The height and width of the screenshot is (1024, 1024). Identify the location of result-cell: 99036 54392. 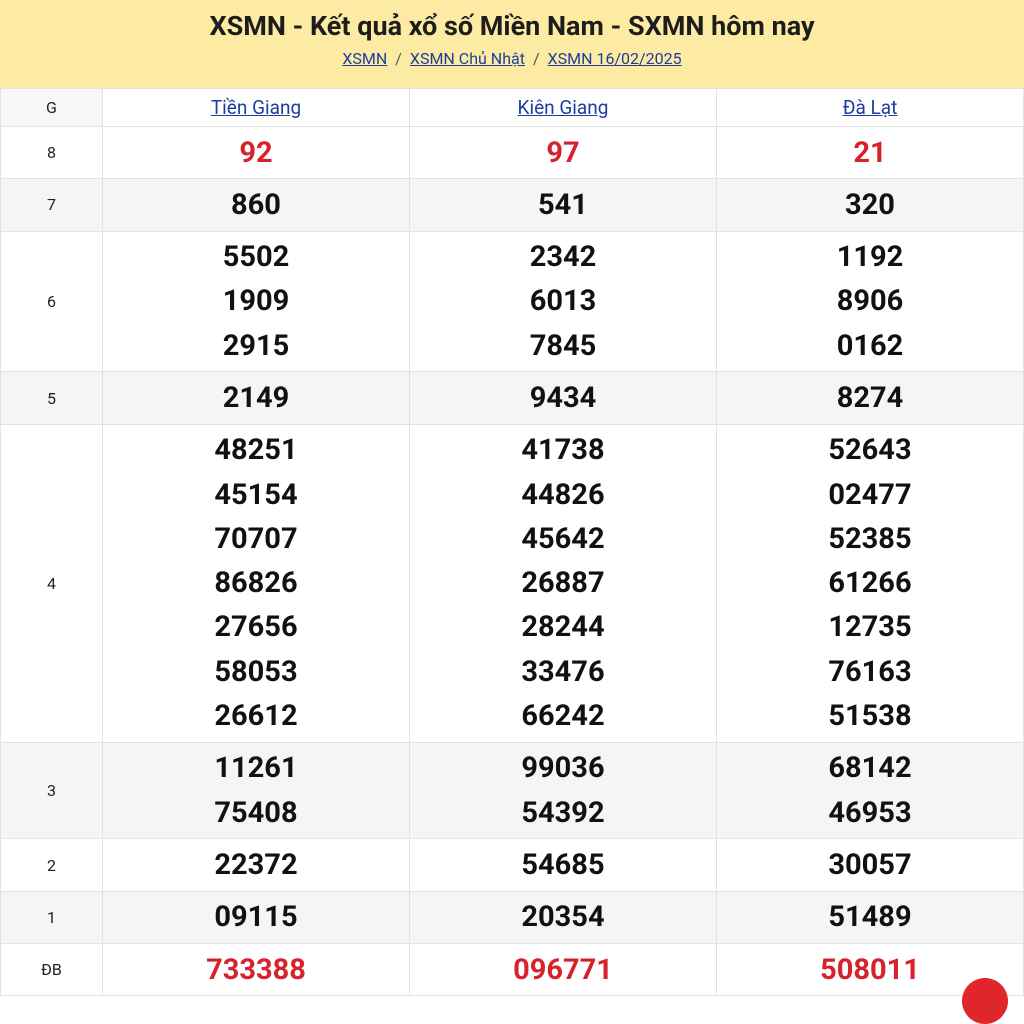
(563, 790).